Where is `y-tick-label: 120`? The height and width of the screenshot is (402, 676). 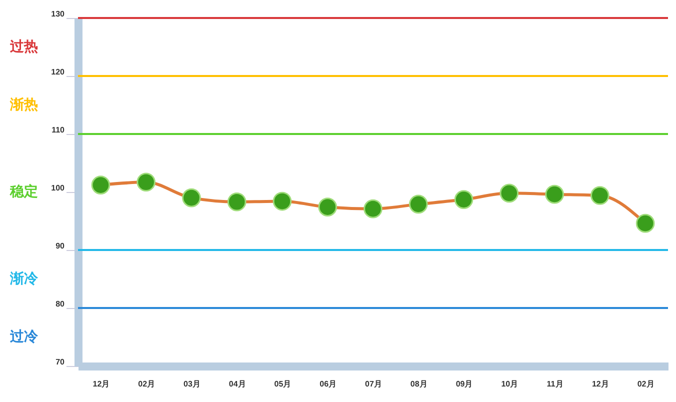 y-tick-label: 120 is located at coordinates (58, 72).